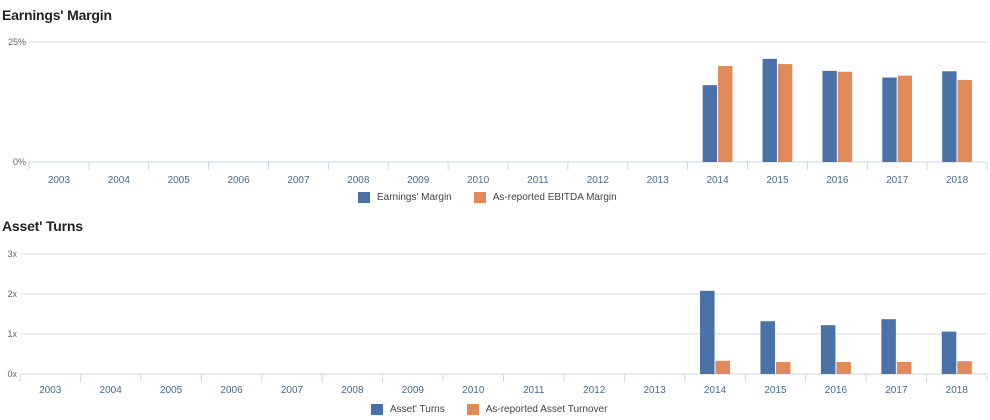  I want to click on legend-item-earnings-margin: Earnings' Margin, so click(405, 197).